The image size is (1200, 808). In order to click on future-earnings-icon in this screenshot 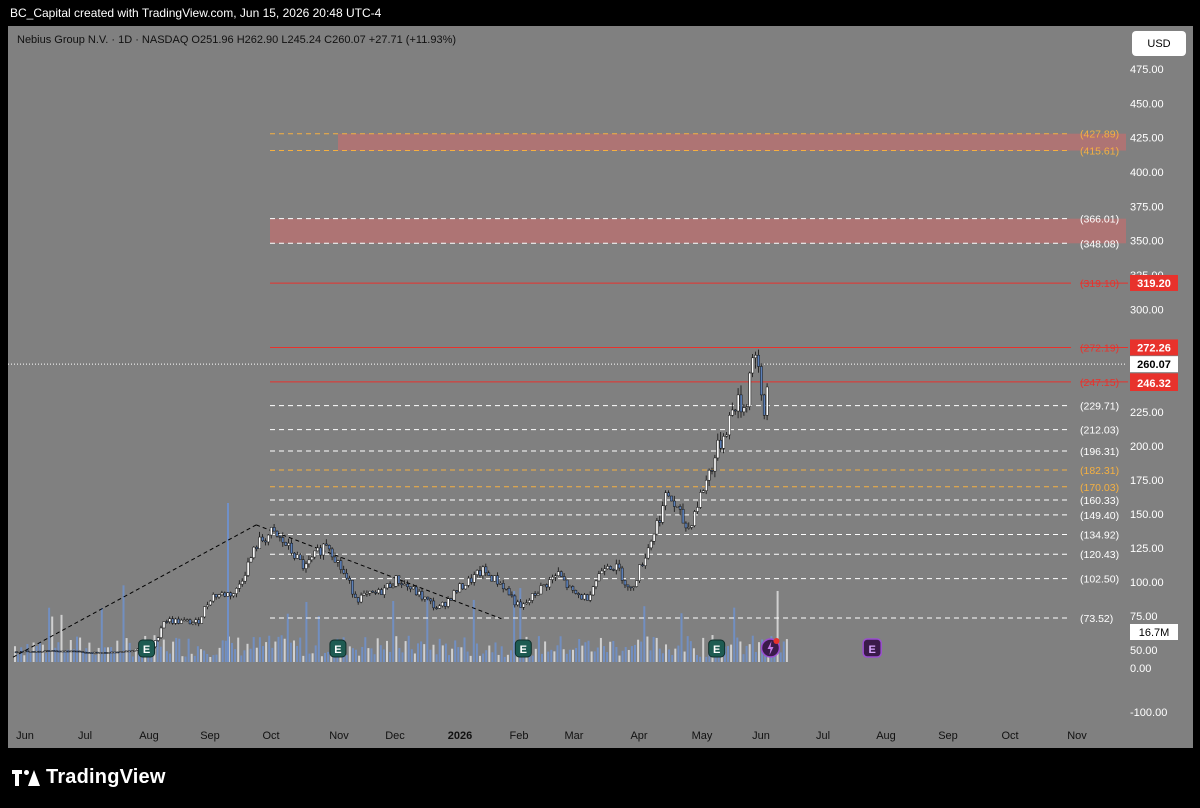, I will do `click(872, 648)`.